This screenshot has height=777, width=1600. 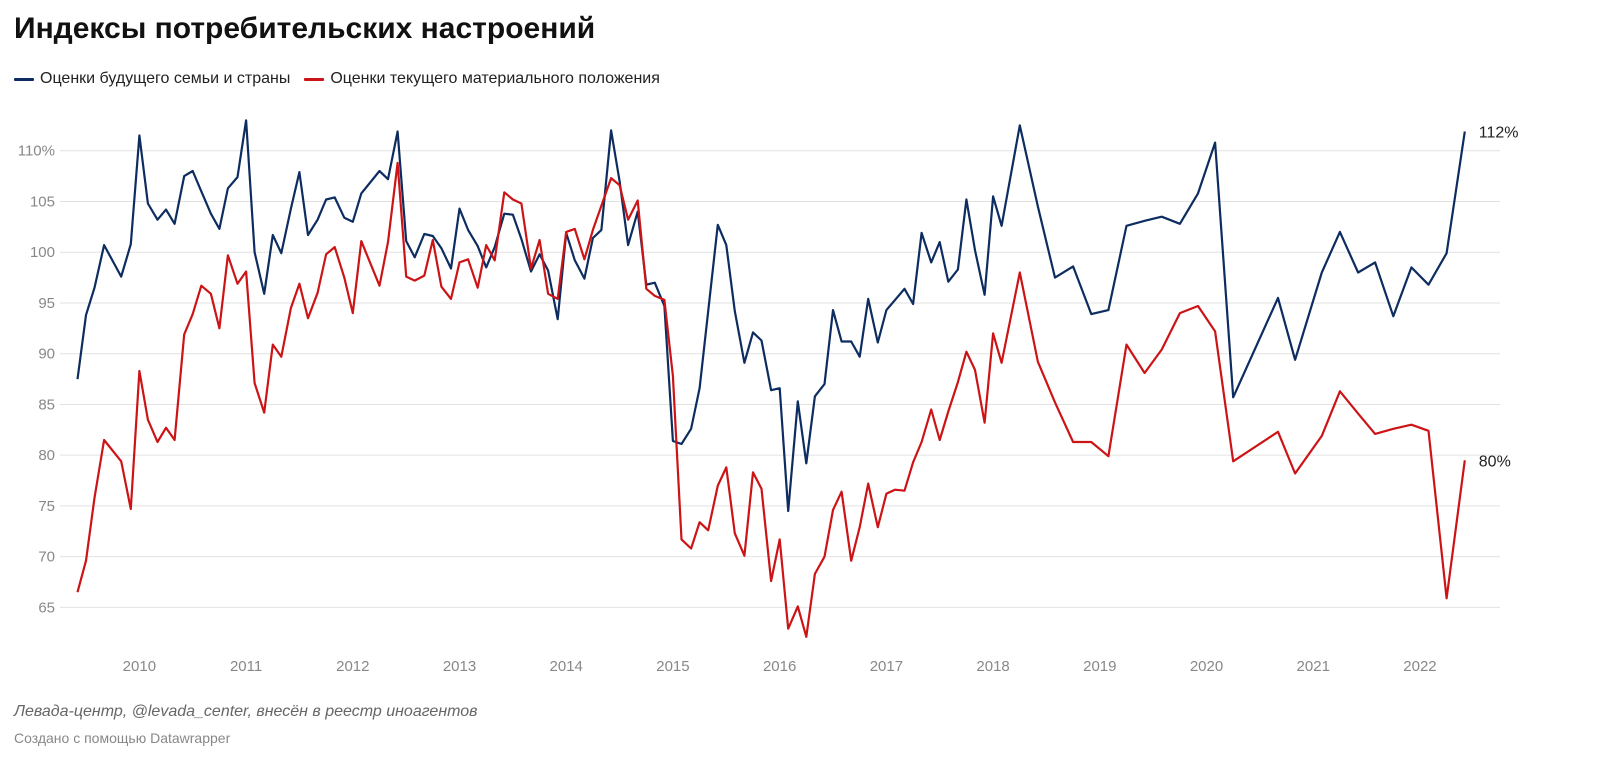 What do you see at coordinates (886, 666) in the screenshot?
I see `x-tick-label: 2017` at bounding box center [886, 666].